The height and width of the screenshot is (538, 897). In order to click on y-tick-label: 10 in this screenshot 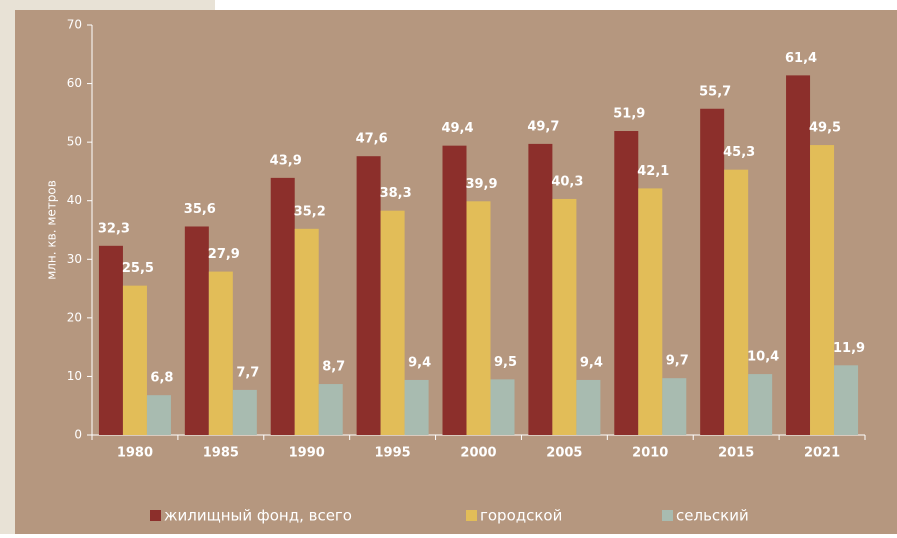, I will do `click(74, 376)`.